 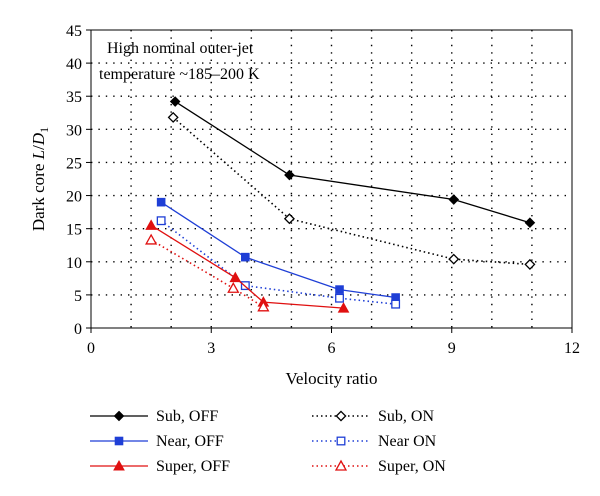 What do you see at coordinates (374, 441) in the screenshot?
I see `legend-item: Near ON` at bounding box center [374, 441].